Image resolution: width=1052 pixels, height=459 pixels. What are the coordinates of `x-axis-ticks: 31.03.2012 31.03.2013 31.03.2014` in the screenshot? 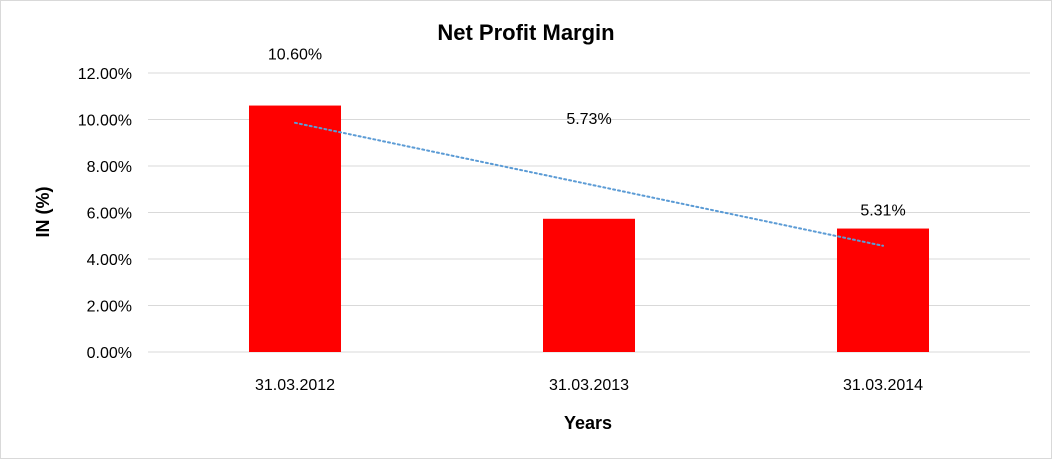 It's located at (589, 385).